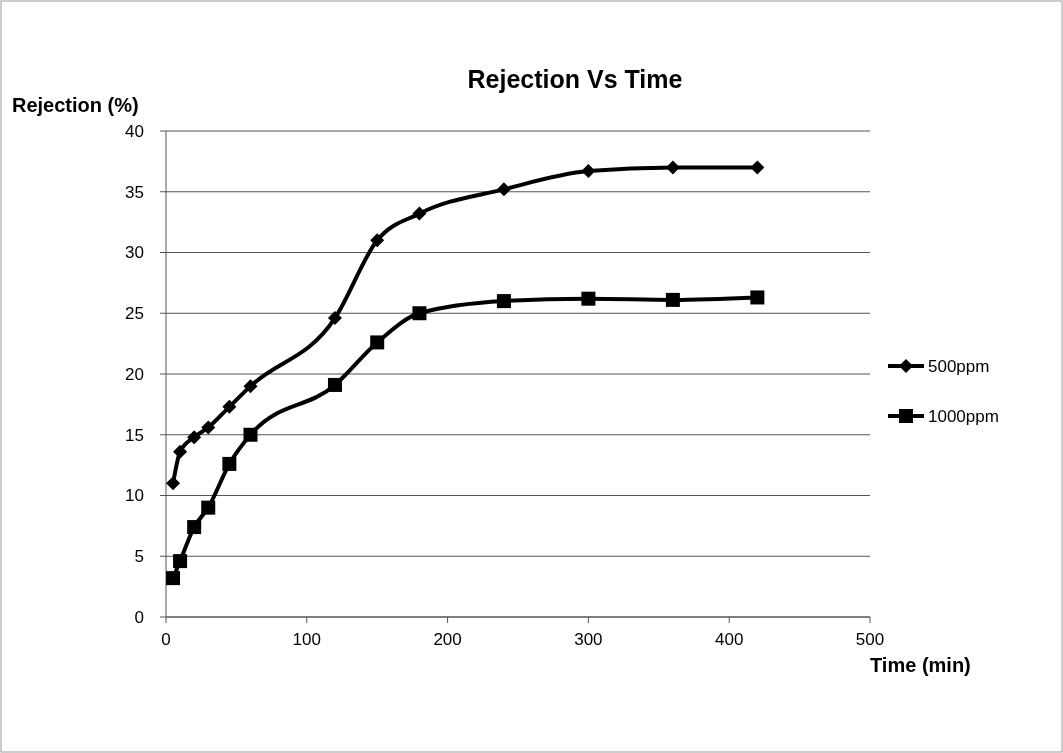  I want to click on x-tick-label: 100, so click(306, 639).